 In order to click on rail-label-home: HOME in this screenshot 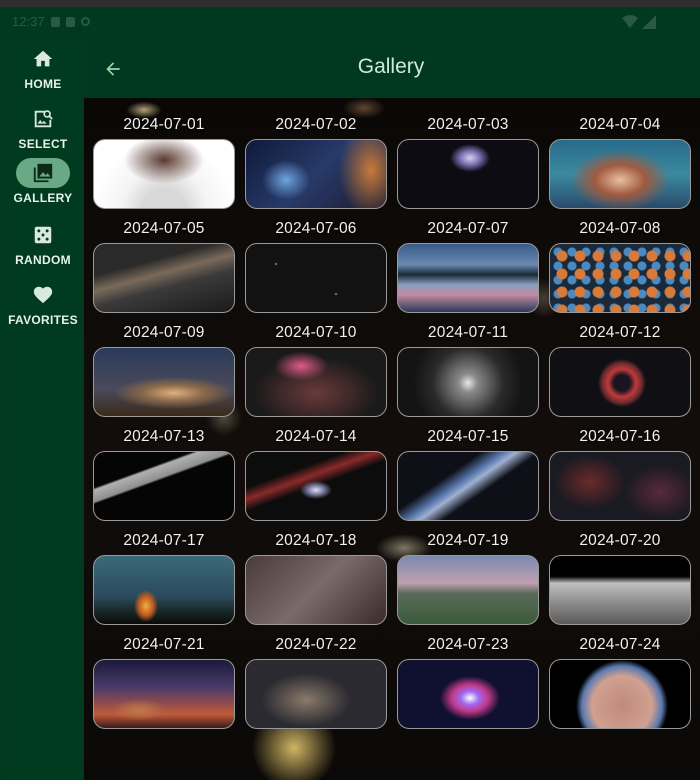, I will do `click(43, 84)`.